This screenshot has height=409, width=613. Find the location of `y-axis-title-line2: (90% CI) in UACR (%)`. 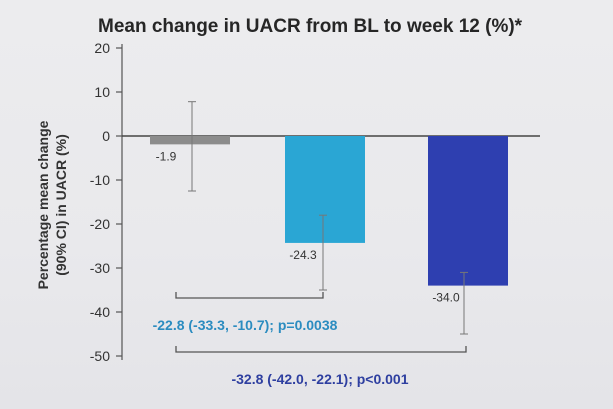

y-axis-title-line2: (90% CI) in UACR (%) is located at coordinates (61, 205).